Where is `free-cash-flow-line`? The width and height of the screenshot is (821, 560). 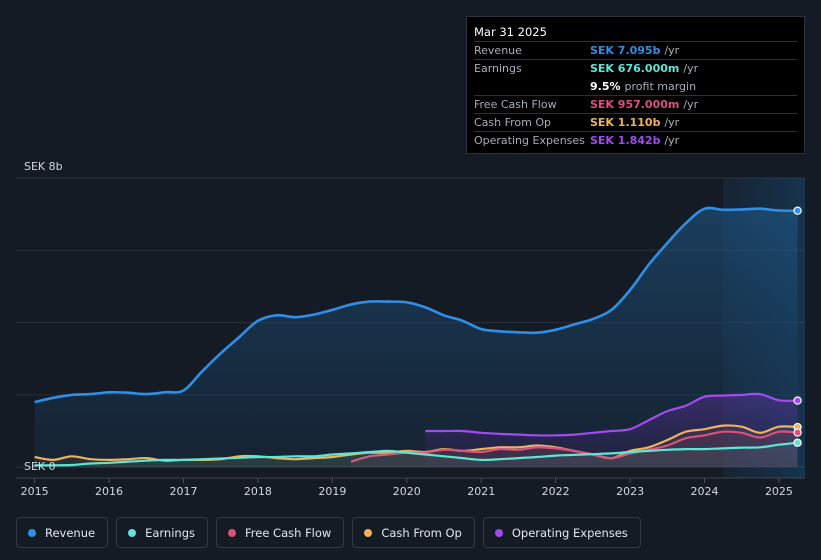
free-cash-flow-line is located at coordinates (574, 446).